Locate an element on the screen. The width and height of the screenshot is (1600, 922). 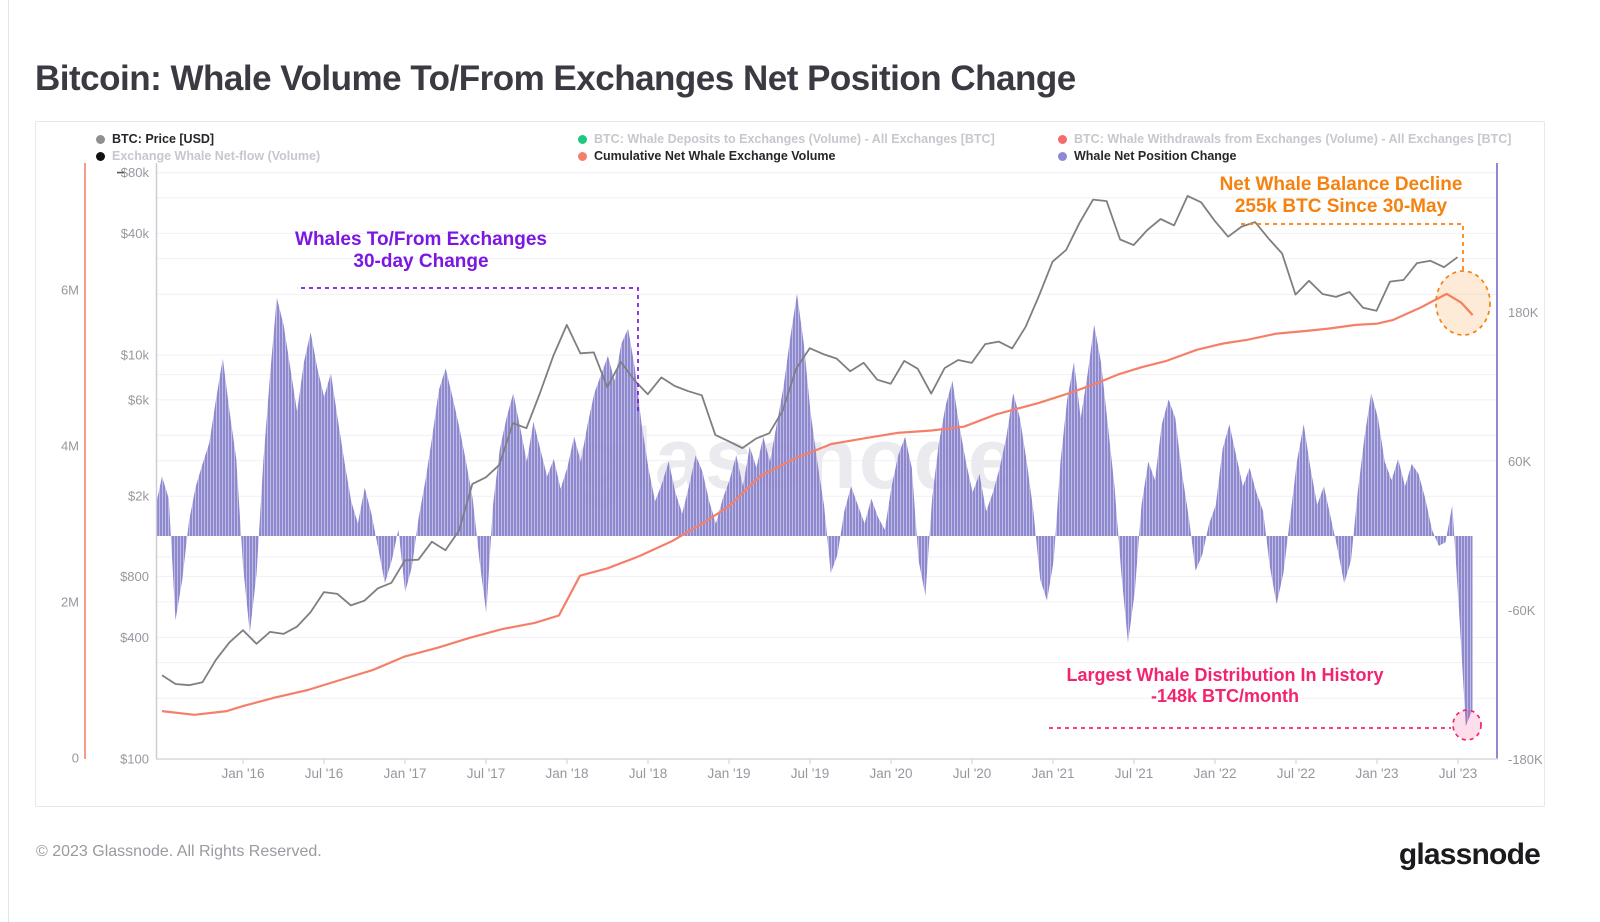
x-axis-tick-label: Jan '20 is located at coordinates (890, 773).